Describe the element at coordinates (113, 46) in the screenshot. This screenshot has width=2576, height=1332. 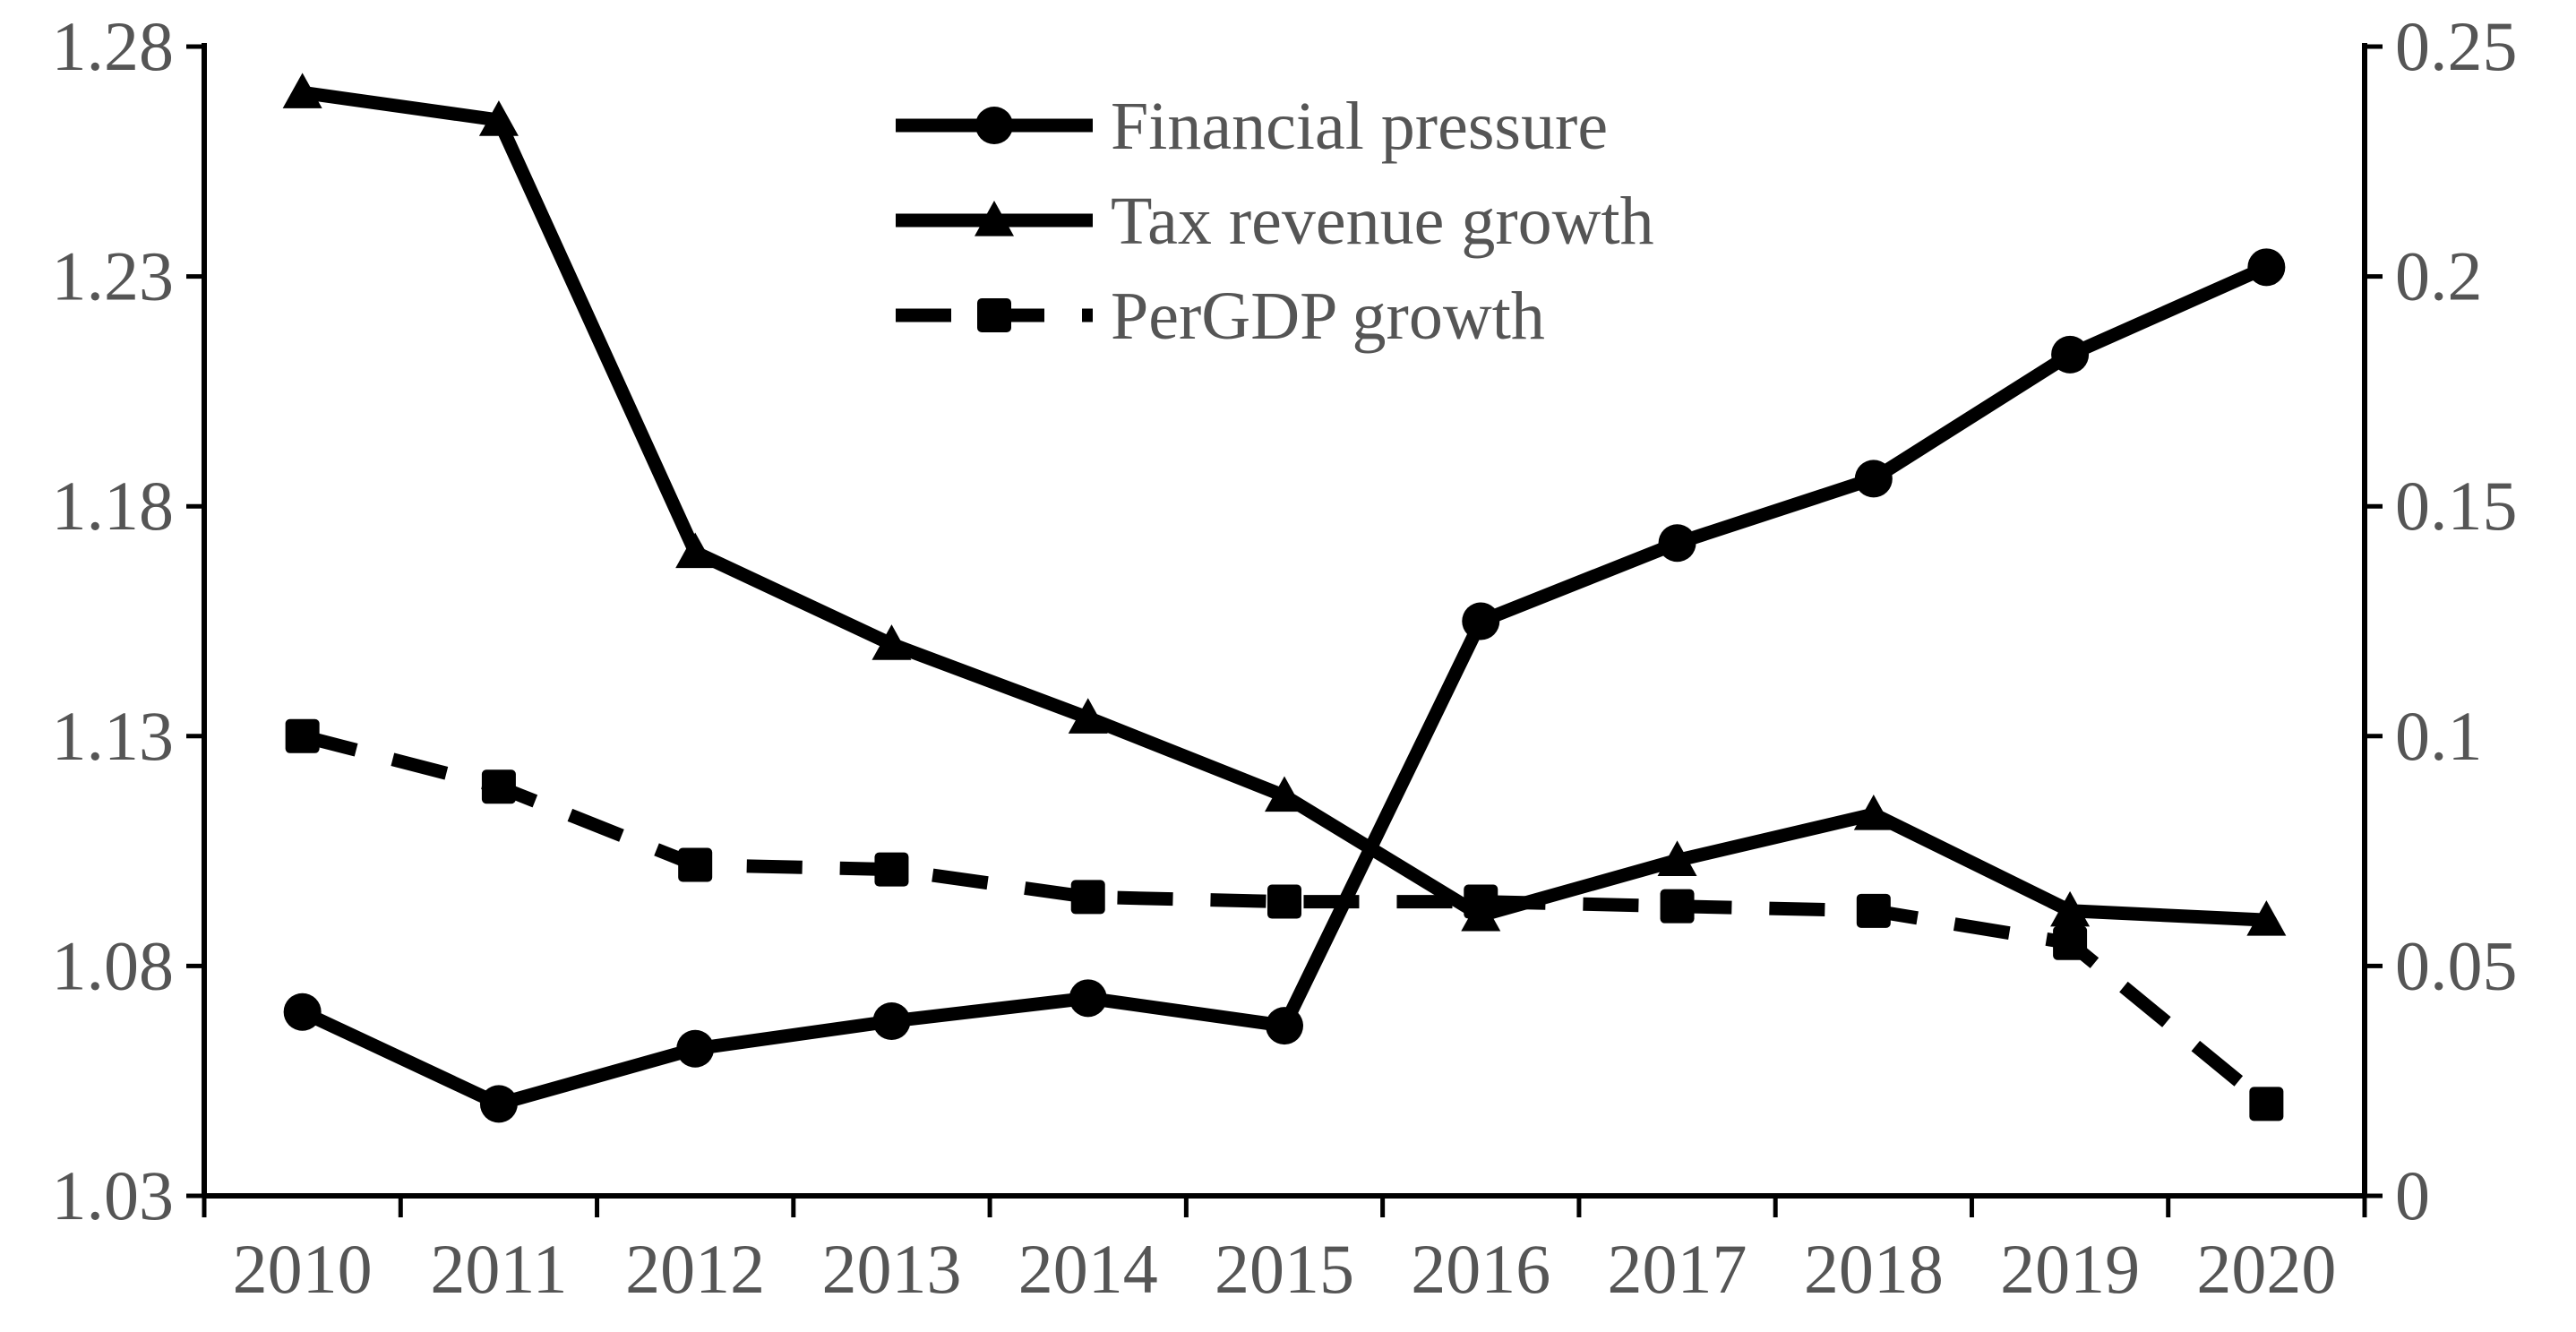
I see `left-y-tick-label: 1.28` at that location.